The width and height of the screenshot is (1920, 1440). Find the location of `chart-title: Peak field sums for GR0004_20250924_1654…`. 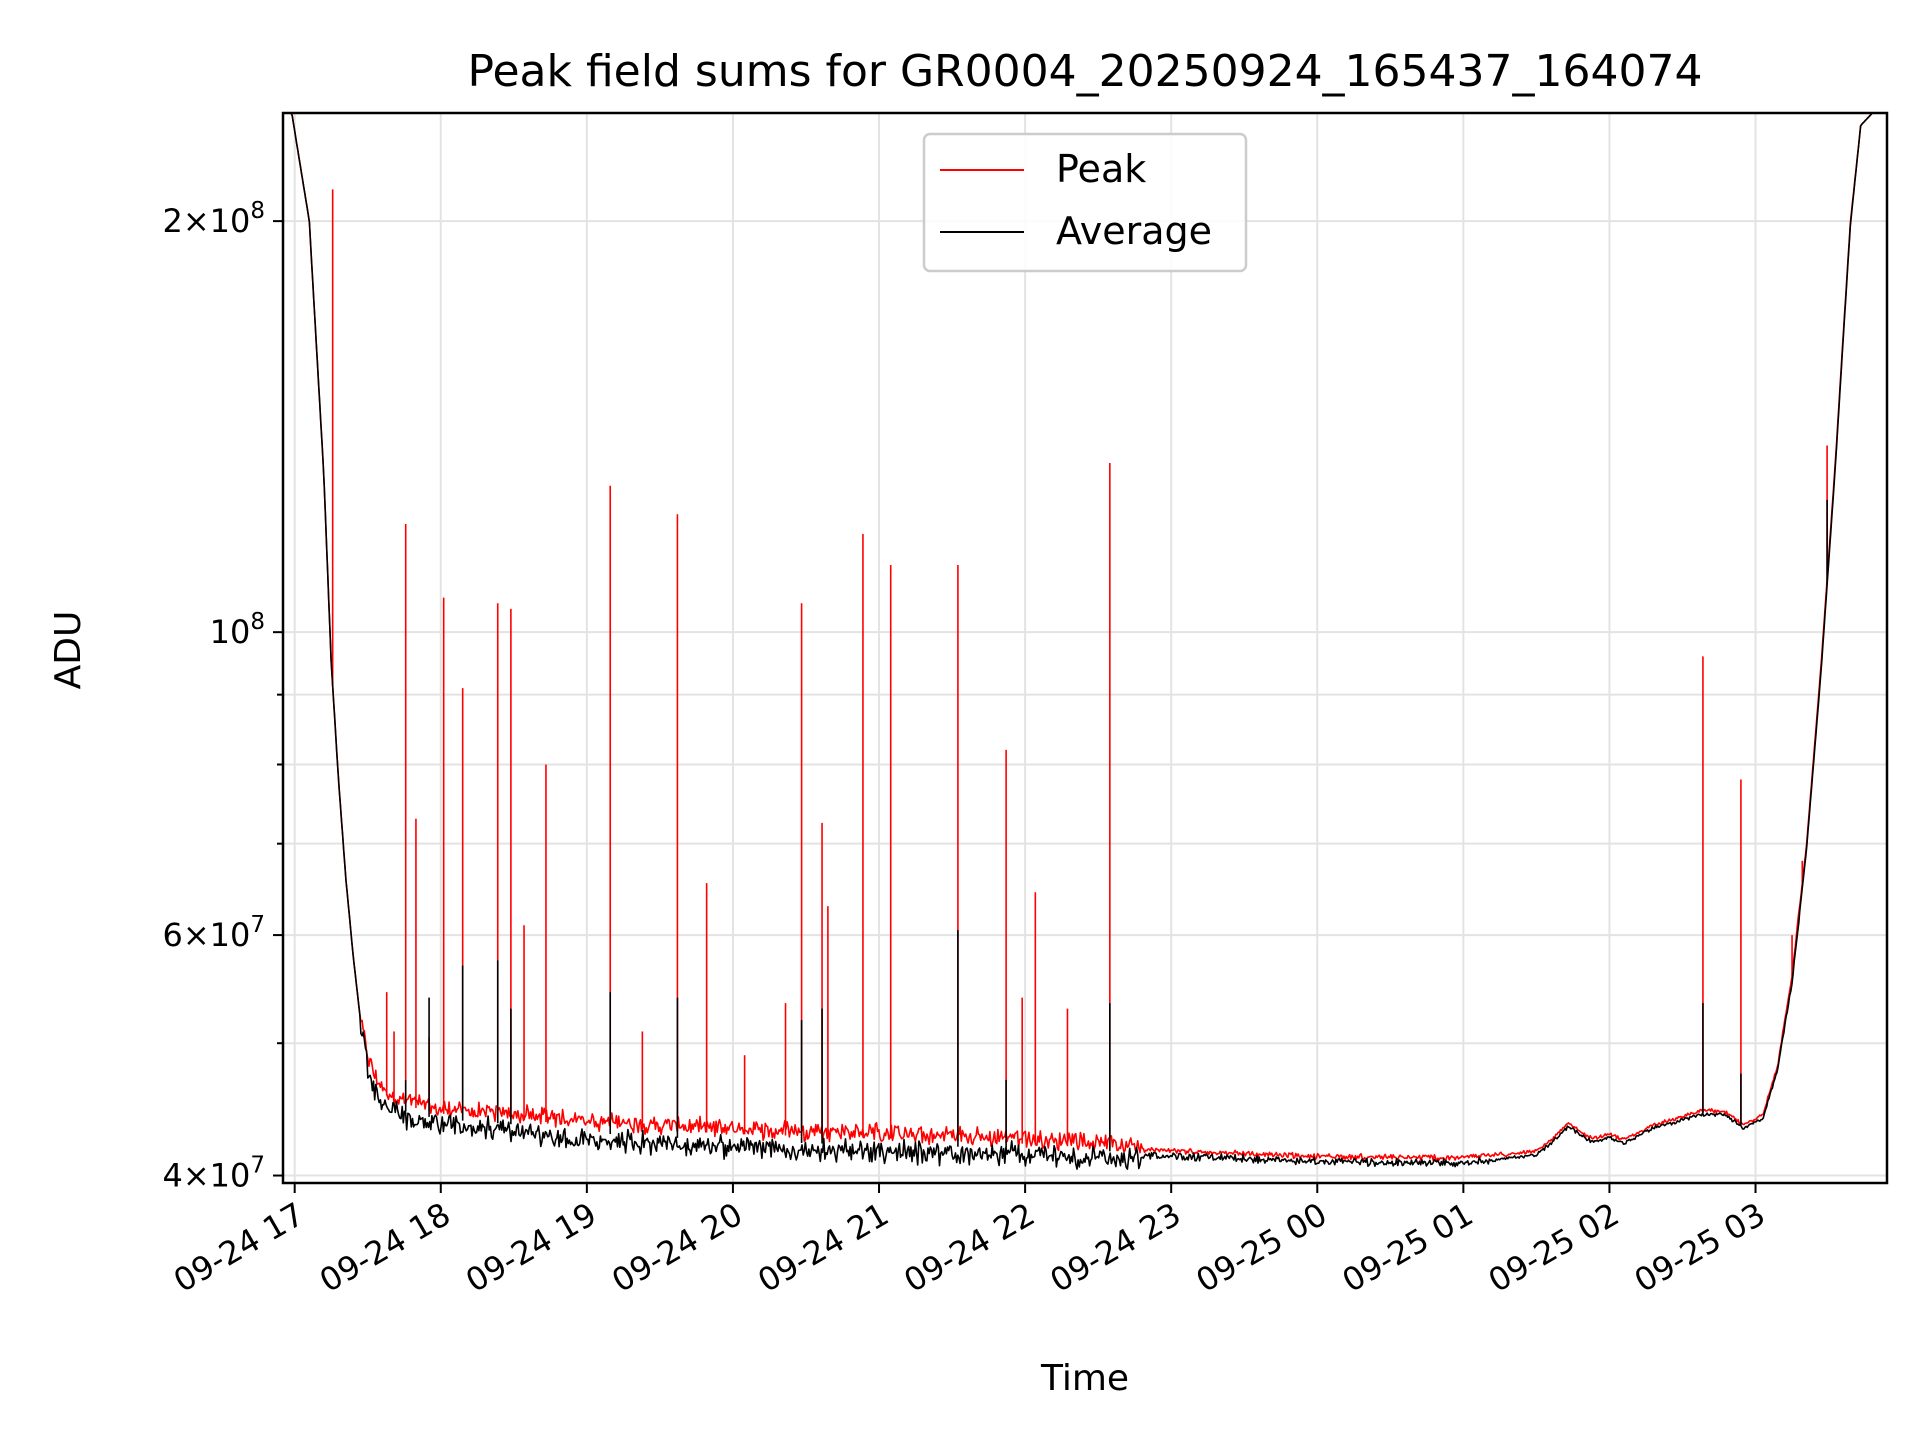

chart-title: Peak field sums for GR0004_20250924_1654… is located at coordinates (1085, 71).